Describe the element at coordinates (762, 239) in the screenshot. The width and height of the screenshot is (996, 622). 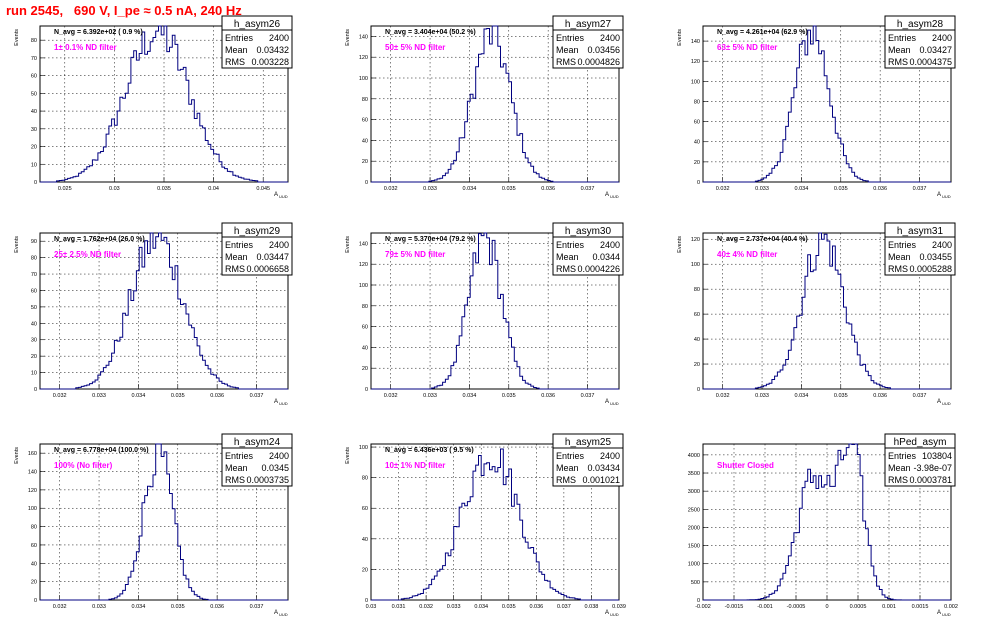
I see `navg-label: N_avg = 2.737e+04 (40.4 %)` at that location.